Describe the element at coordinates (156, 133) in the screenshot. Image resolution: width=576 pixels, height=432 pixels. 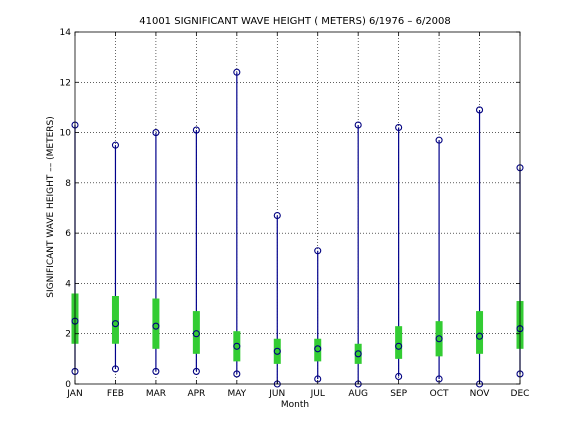
I see `max-point-mar` at that location.